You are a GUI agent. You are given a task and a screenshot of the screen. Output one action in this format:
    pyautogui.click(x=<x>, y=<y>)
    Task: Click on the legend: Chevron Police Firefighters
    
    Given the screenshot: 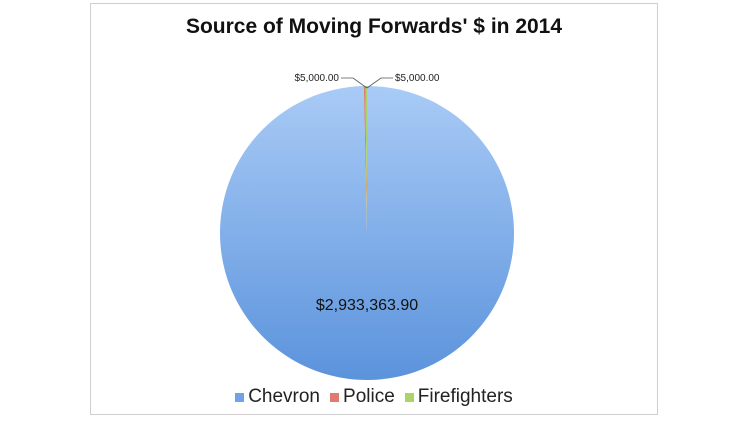 What is the action you would take?
    pyautogui.click(x=374, y=397)
    